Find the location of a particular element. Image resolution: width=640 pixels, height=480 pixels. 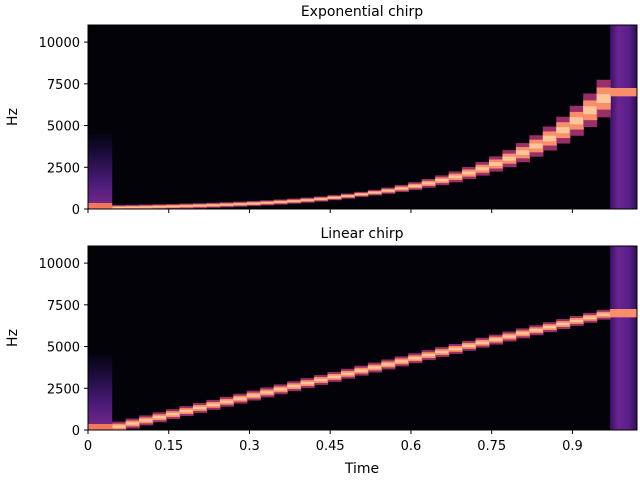

chart-title: Exponential chirp is located at coordinates (362, 12).